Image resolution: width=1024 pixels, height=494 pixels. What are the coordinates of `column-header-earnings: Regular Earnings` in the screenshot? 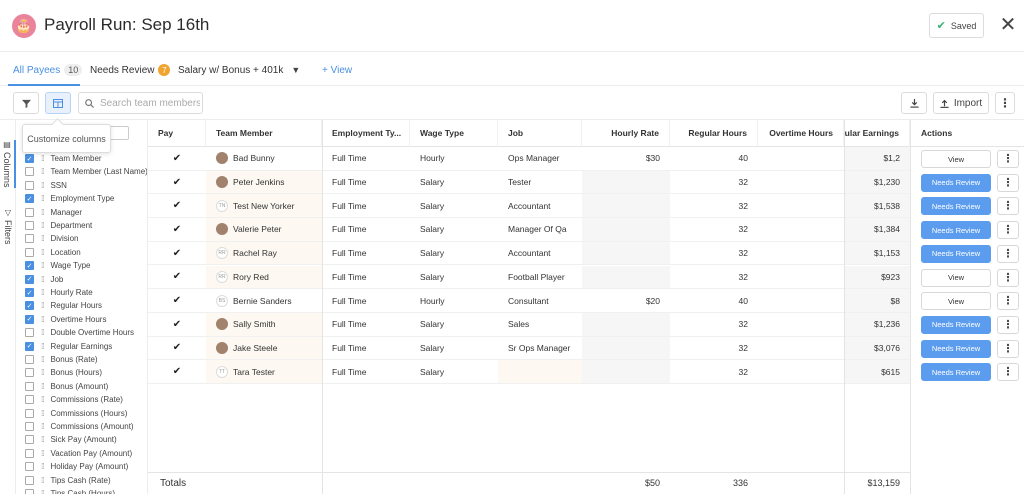 It's located at (877, 133).